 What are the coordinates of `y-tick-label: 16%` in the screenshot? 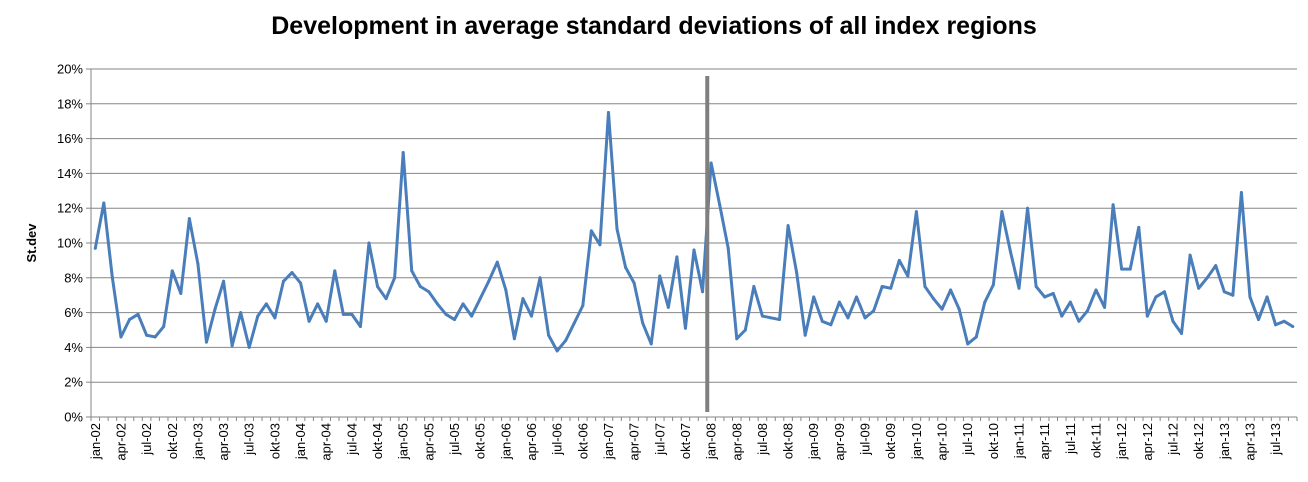 It's located at (70, 138).